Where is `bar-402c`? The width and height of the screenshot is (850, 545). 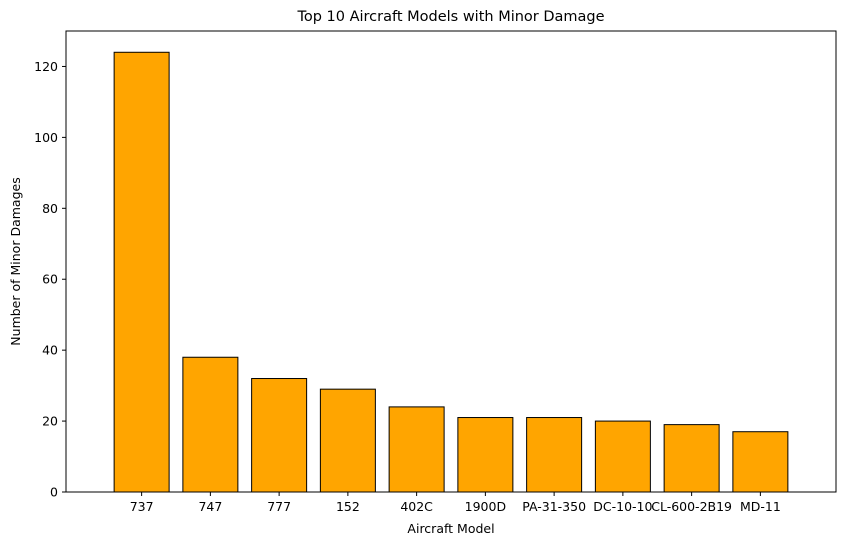
bar-402c is located at coordinates (416, 449).